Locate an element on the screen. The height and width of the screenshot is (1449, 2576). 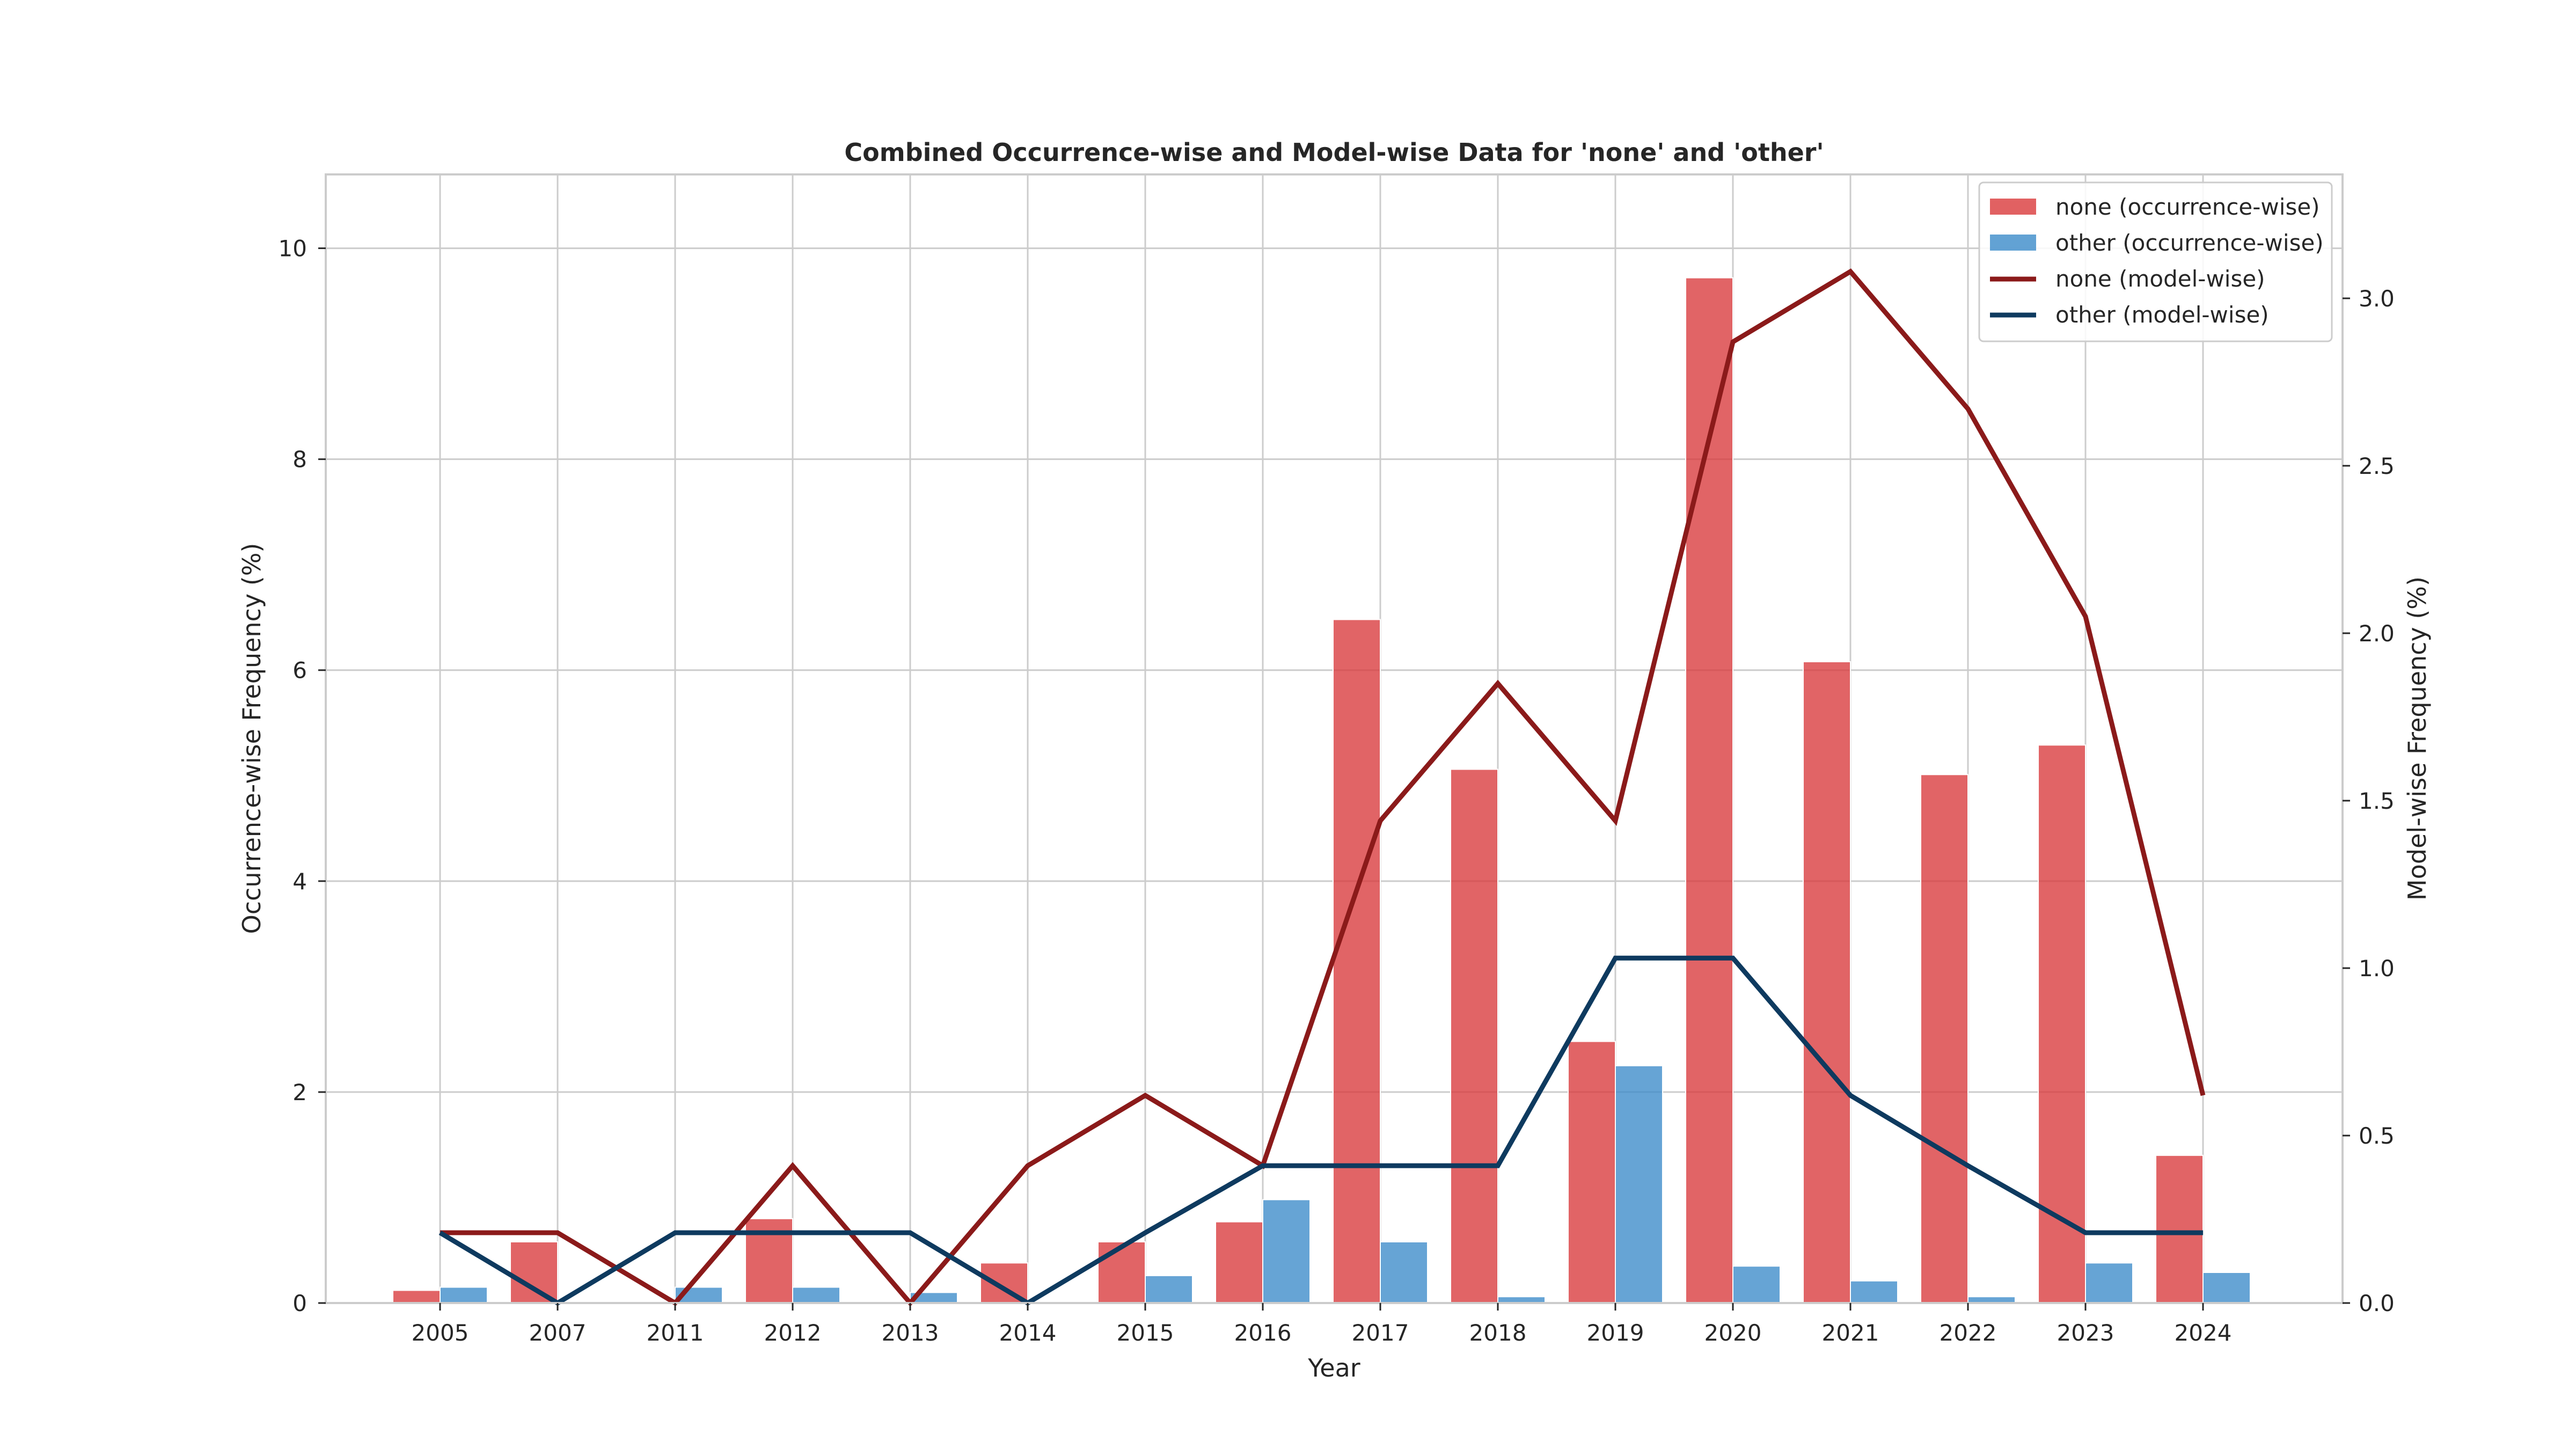
y2-tick-label: 0.5 is located at coordinates (2377, 1136).